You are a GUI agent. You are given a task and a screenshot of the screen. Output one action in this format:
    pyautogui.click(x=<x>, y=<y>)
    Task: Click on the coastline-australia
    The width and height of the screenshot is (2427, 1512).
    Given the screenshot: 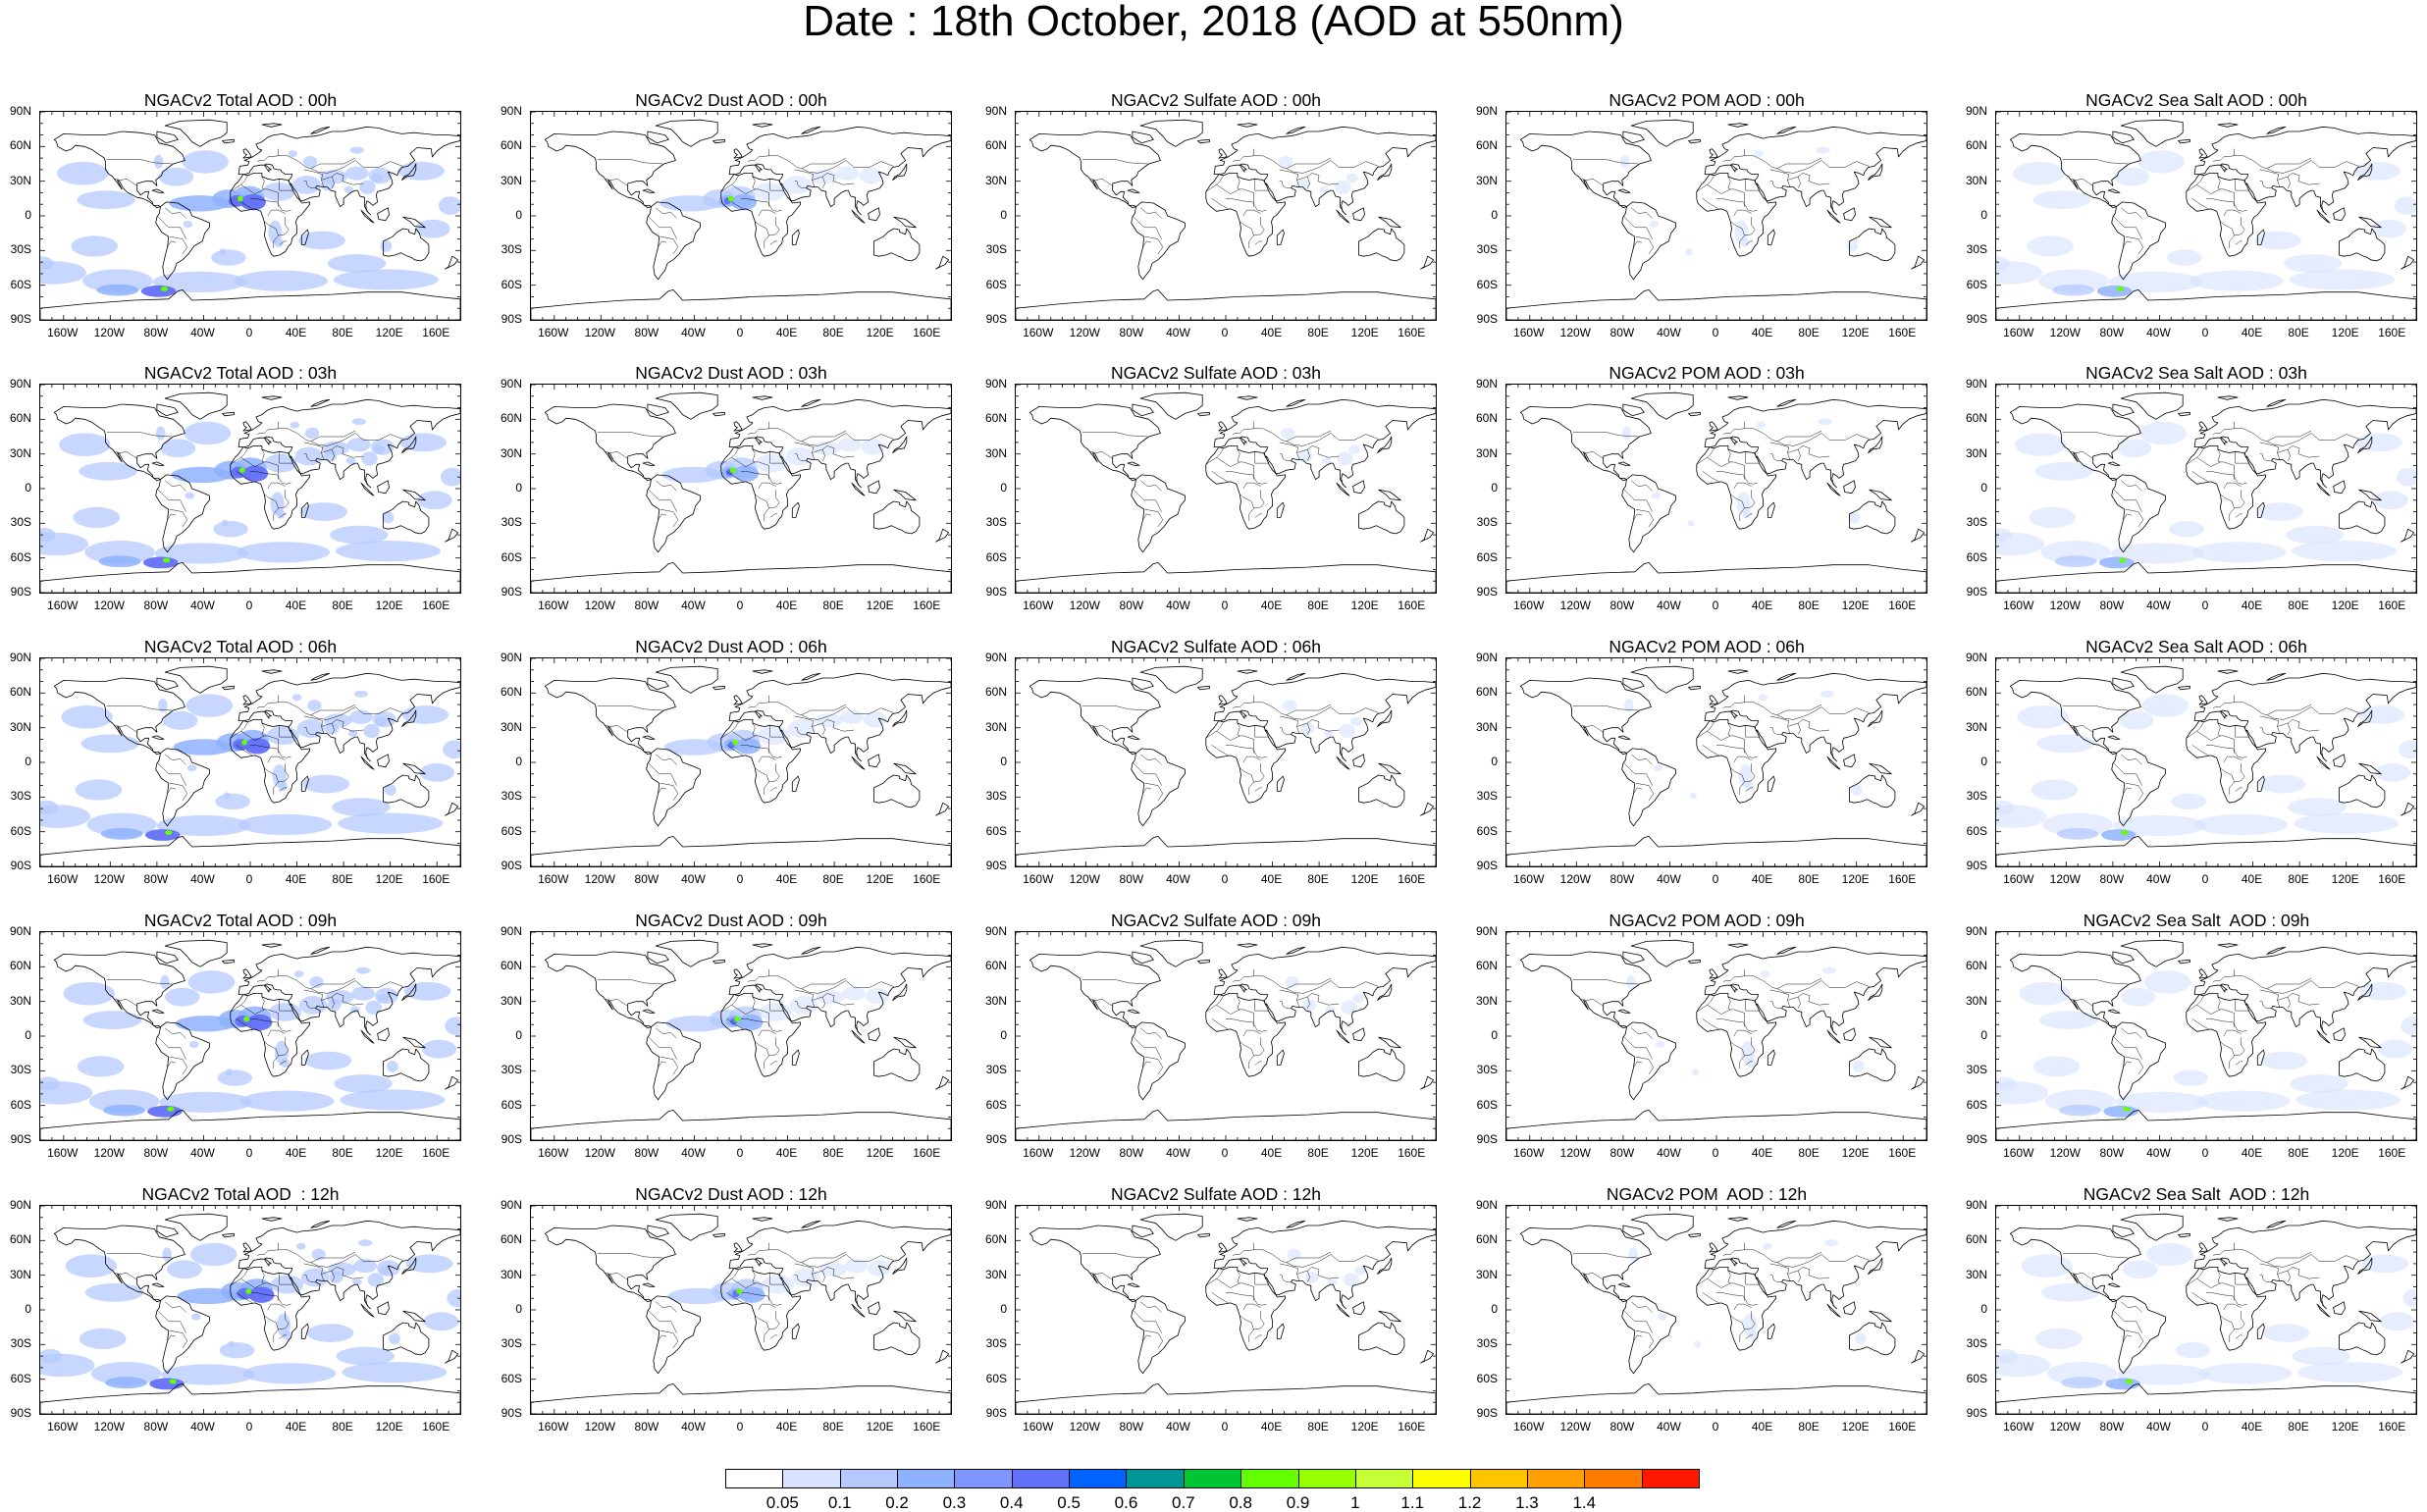 What is the action you would take?
    pyautogui.click(x=2362, y=1339)
    